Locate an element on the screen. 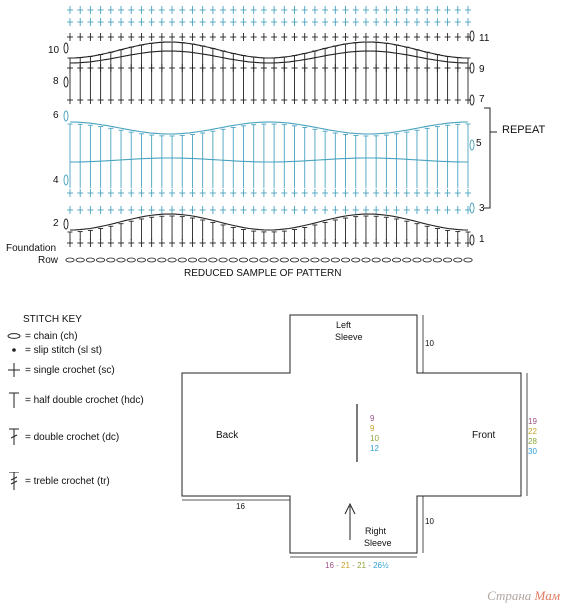  row-label-11: 11 is located at coordinates (484, 38).